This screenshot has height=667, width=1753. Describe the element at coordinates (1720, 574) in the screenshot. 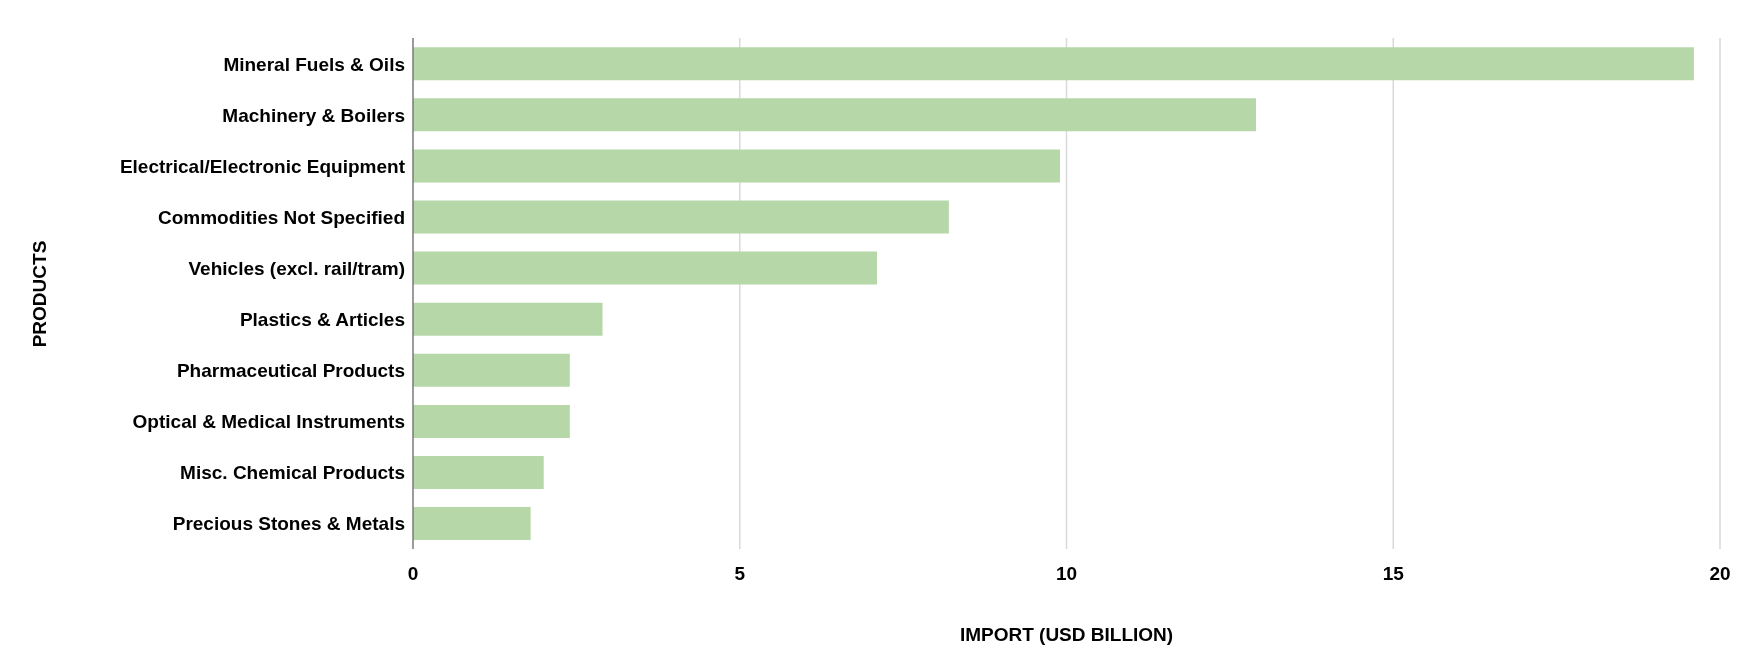

I see `x-tick-label: 20` at that location.